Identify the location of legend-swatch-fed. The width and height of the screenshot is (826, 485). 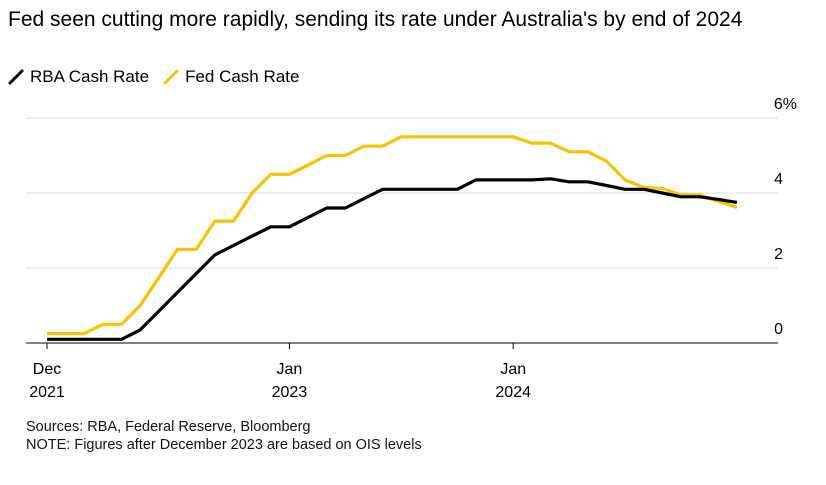
(171, 77).